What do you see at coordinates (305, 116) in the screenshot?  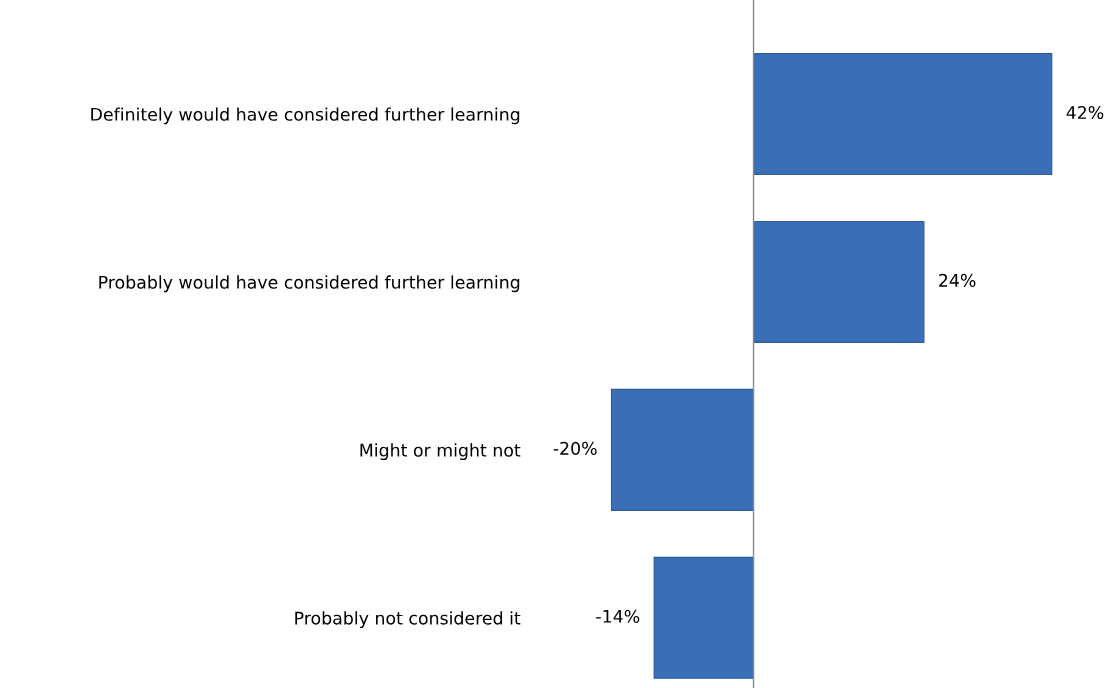 I see `y-tick-label: Definitely would have considered further learning` at bounding box center [305, 116].